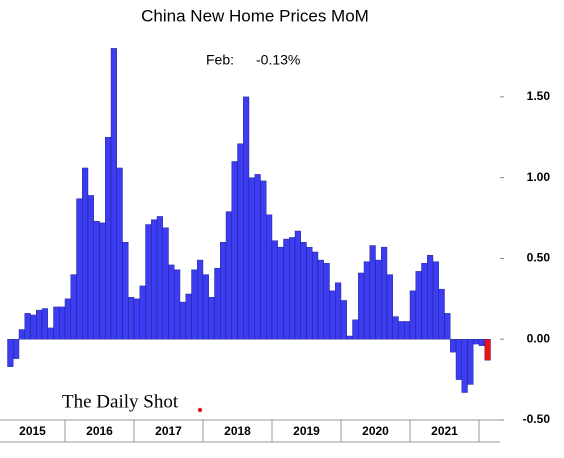 The width and height of the screenshot is (564, 458). I want to click on y-tick-label: -0.50, so click(537, 419).